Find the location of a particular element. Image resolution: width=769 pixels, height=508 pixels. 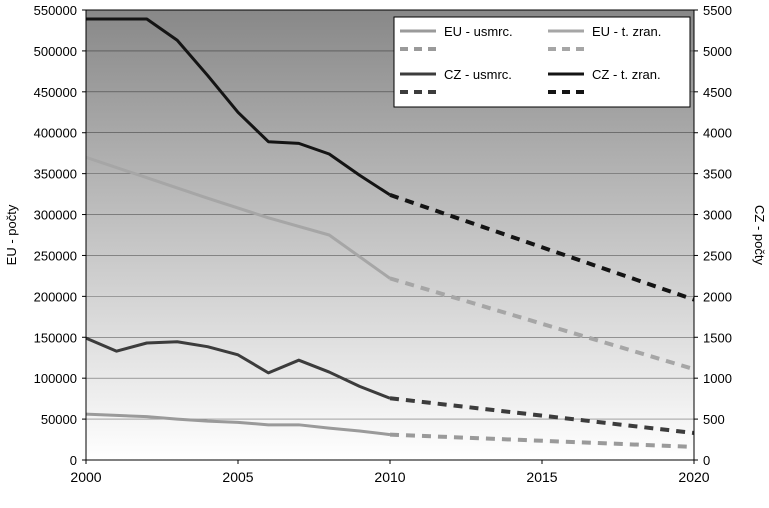

x-tick-label: 2000 is located at coordinates (85, 477).